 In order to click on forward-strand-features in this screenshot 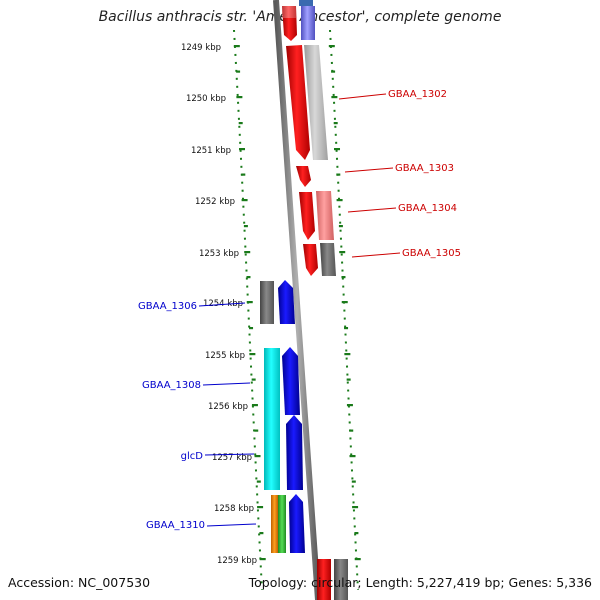, I will do `click(315, 300)`.